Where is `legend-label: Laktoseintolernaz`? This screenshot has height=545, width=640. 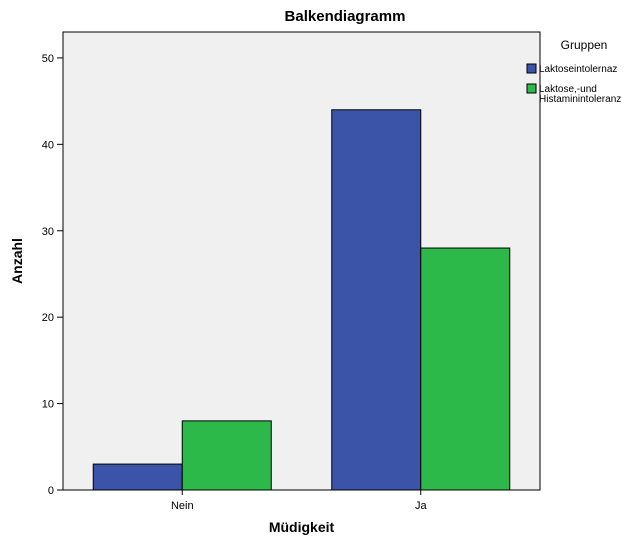
legend-label: Laktoseintolernaz is located at coordinates (578, 69).